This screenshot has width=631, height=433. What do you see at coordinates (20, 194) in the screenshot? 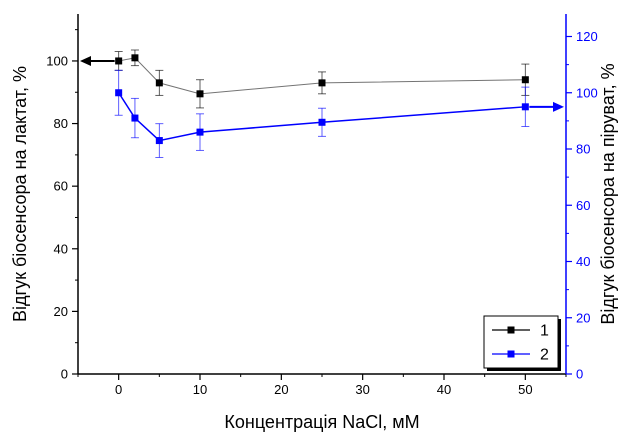
I see `left-y-axis-title: Відгук біосенсора на лактат, %` at bounding box center [20, 194].